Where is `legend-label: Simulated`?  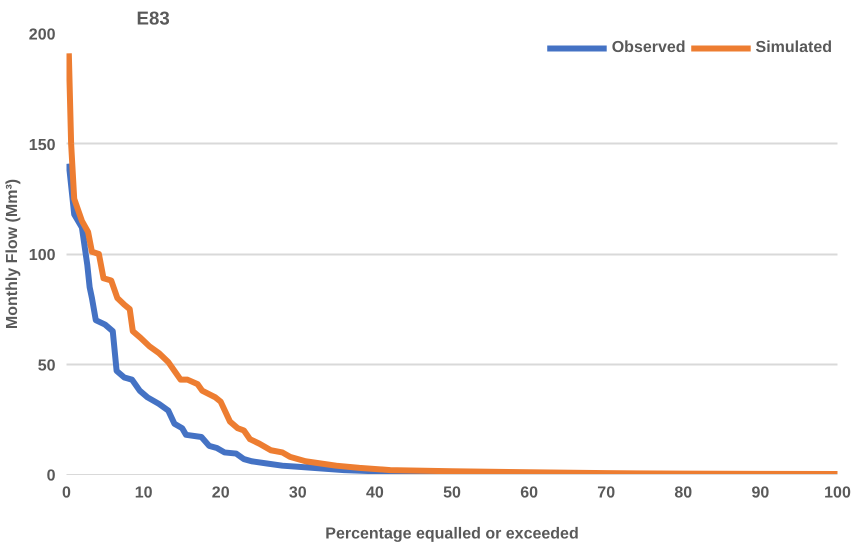
legend-label: Simulated is located at coordinates (794, 48).